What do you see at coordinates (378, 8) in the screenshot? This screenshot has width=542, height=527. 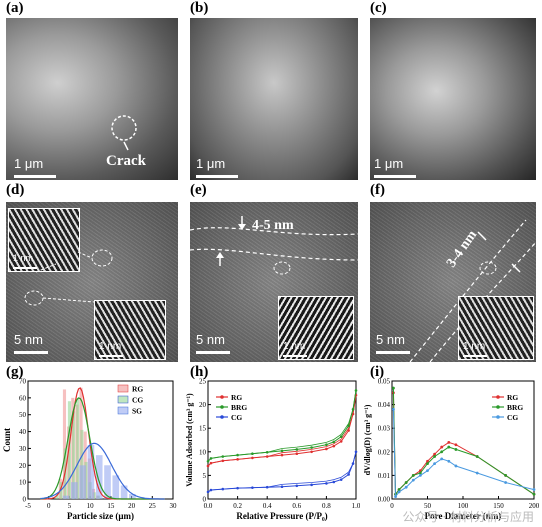 I see `panel-label-c: (c)` at bounding box center [378, 8].